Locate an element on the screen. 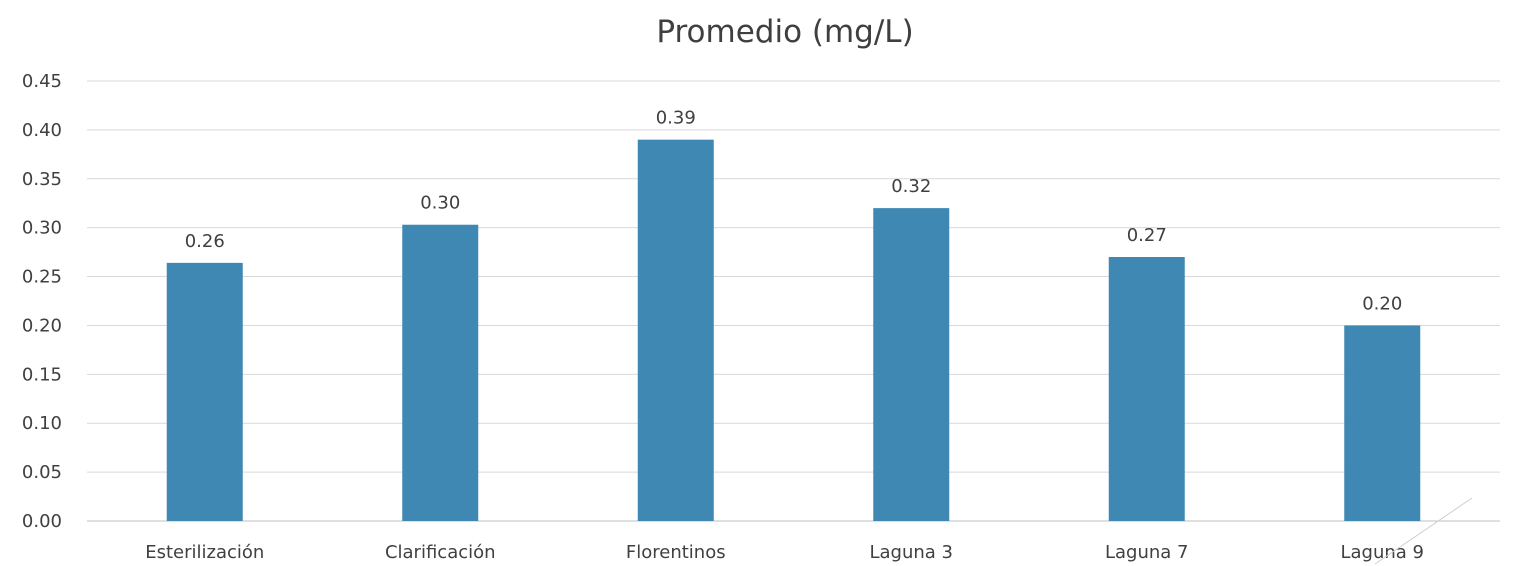 Image resolution: width=1517 pixels, height=566 pixels. y-tick-label: 0.10 is located at coordinates (42, 423).